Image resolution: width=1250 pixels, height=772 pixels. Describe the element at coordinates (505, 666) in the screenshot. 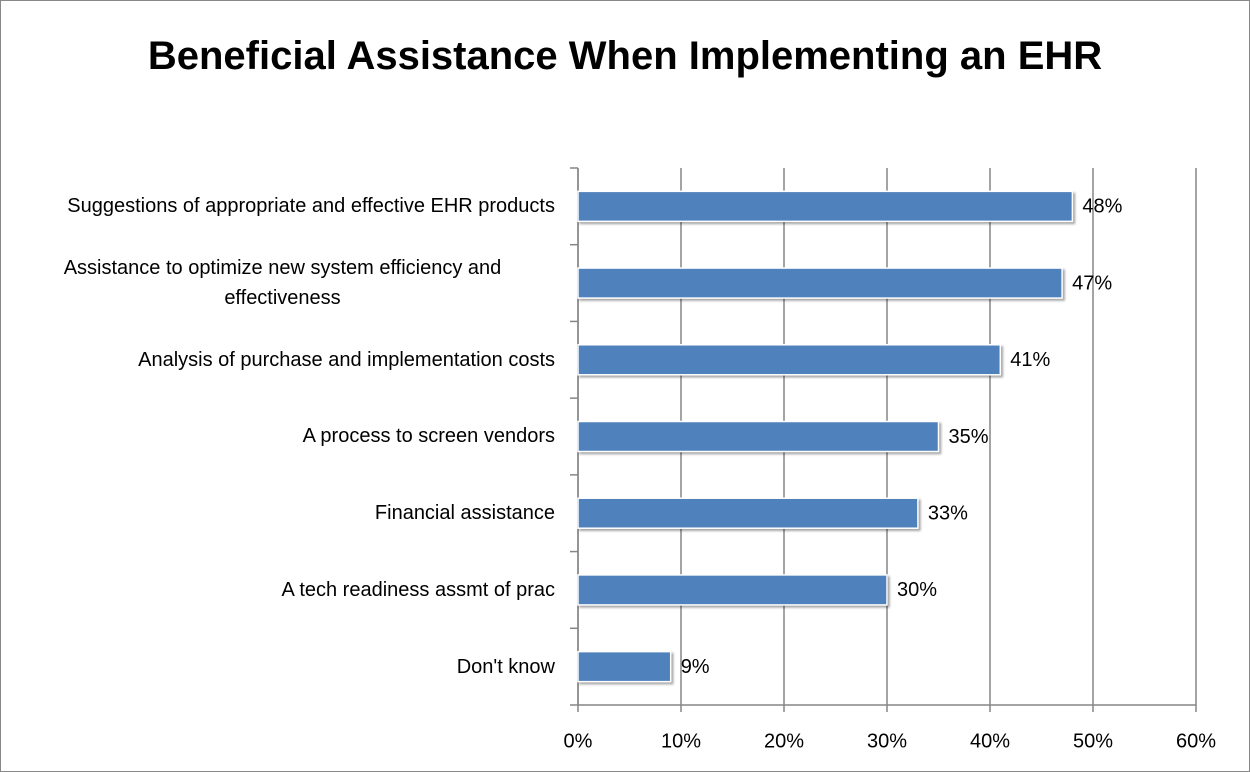

I see `y-tick-label-text: Don't know` at that location.